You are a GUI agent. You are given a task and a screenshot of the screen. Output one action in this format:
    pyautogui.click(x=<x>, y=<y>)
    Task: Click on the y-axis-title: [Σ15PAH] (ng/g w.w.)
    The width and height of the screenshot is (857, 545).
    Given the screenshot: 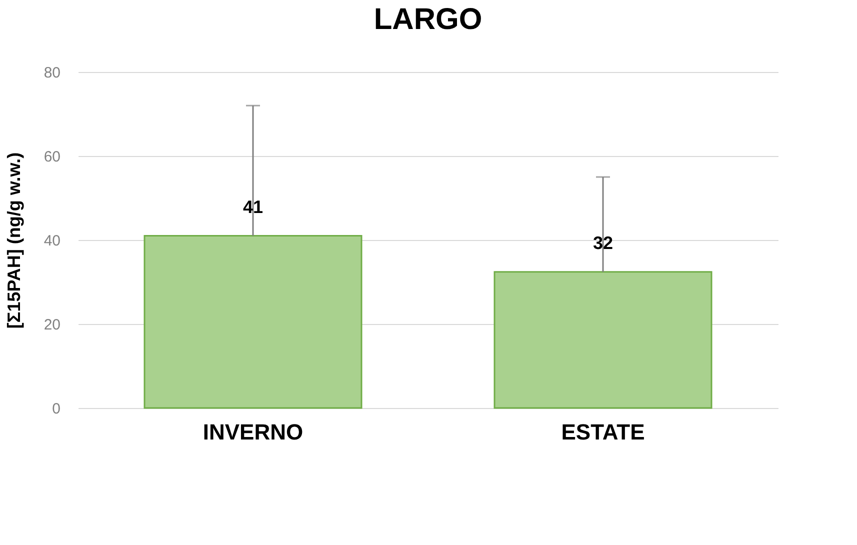 What is the action you would take?
    pyautogui.click(x=14, y=240)
    